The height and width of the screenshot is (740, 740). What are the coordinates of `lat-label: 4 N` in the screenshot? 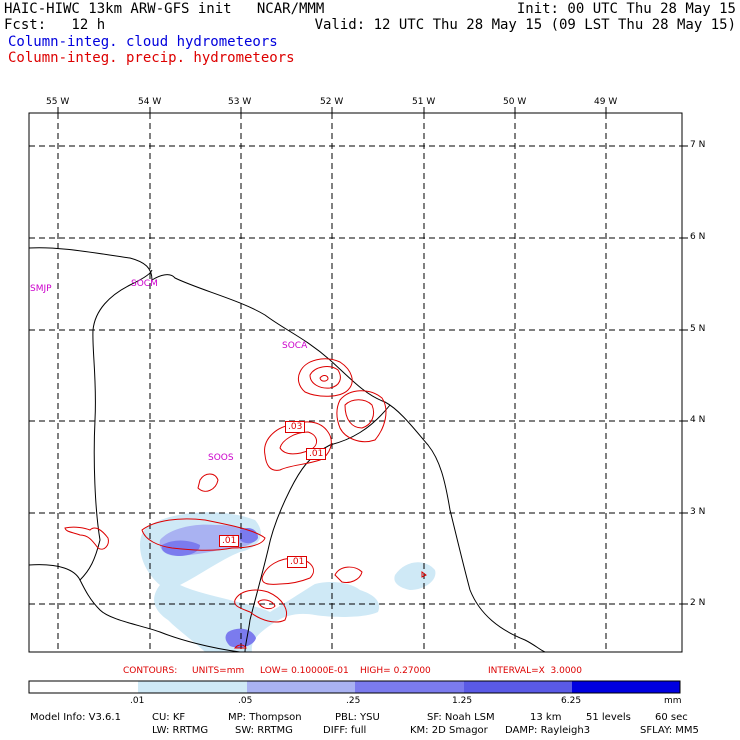 It's located at (698, 420).